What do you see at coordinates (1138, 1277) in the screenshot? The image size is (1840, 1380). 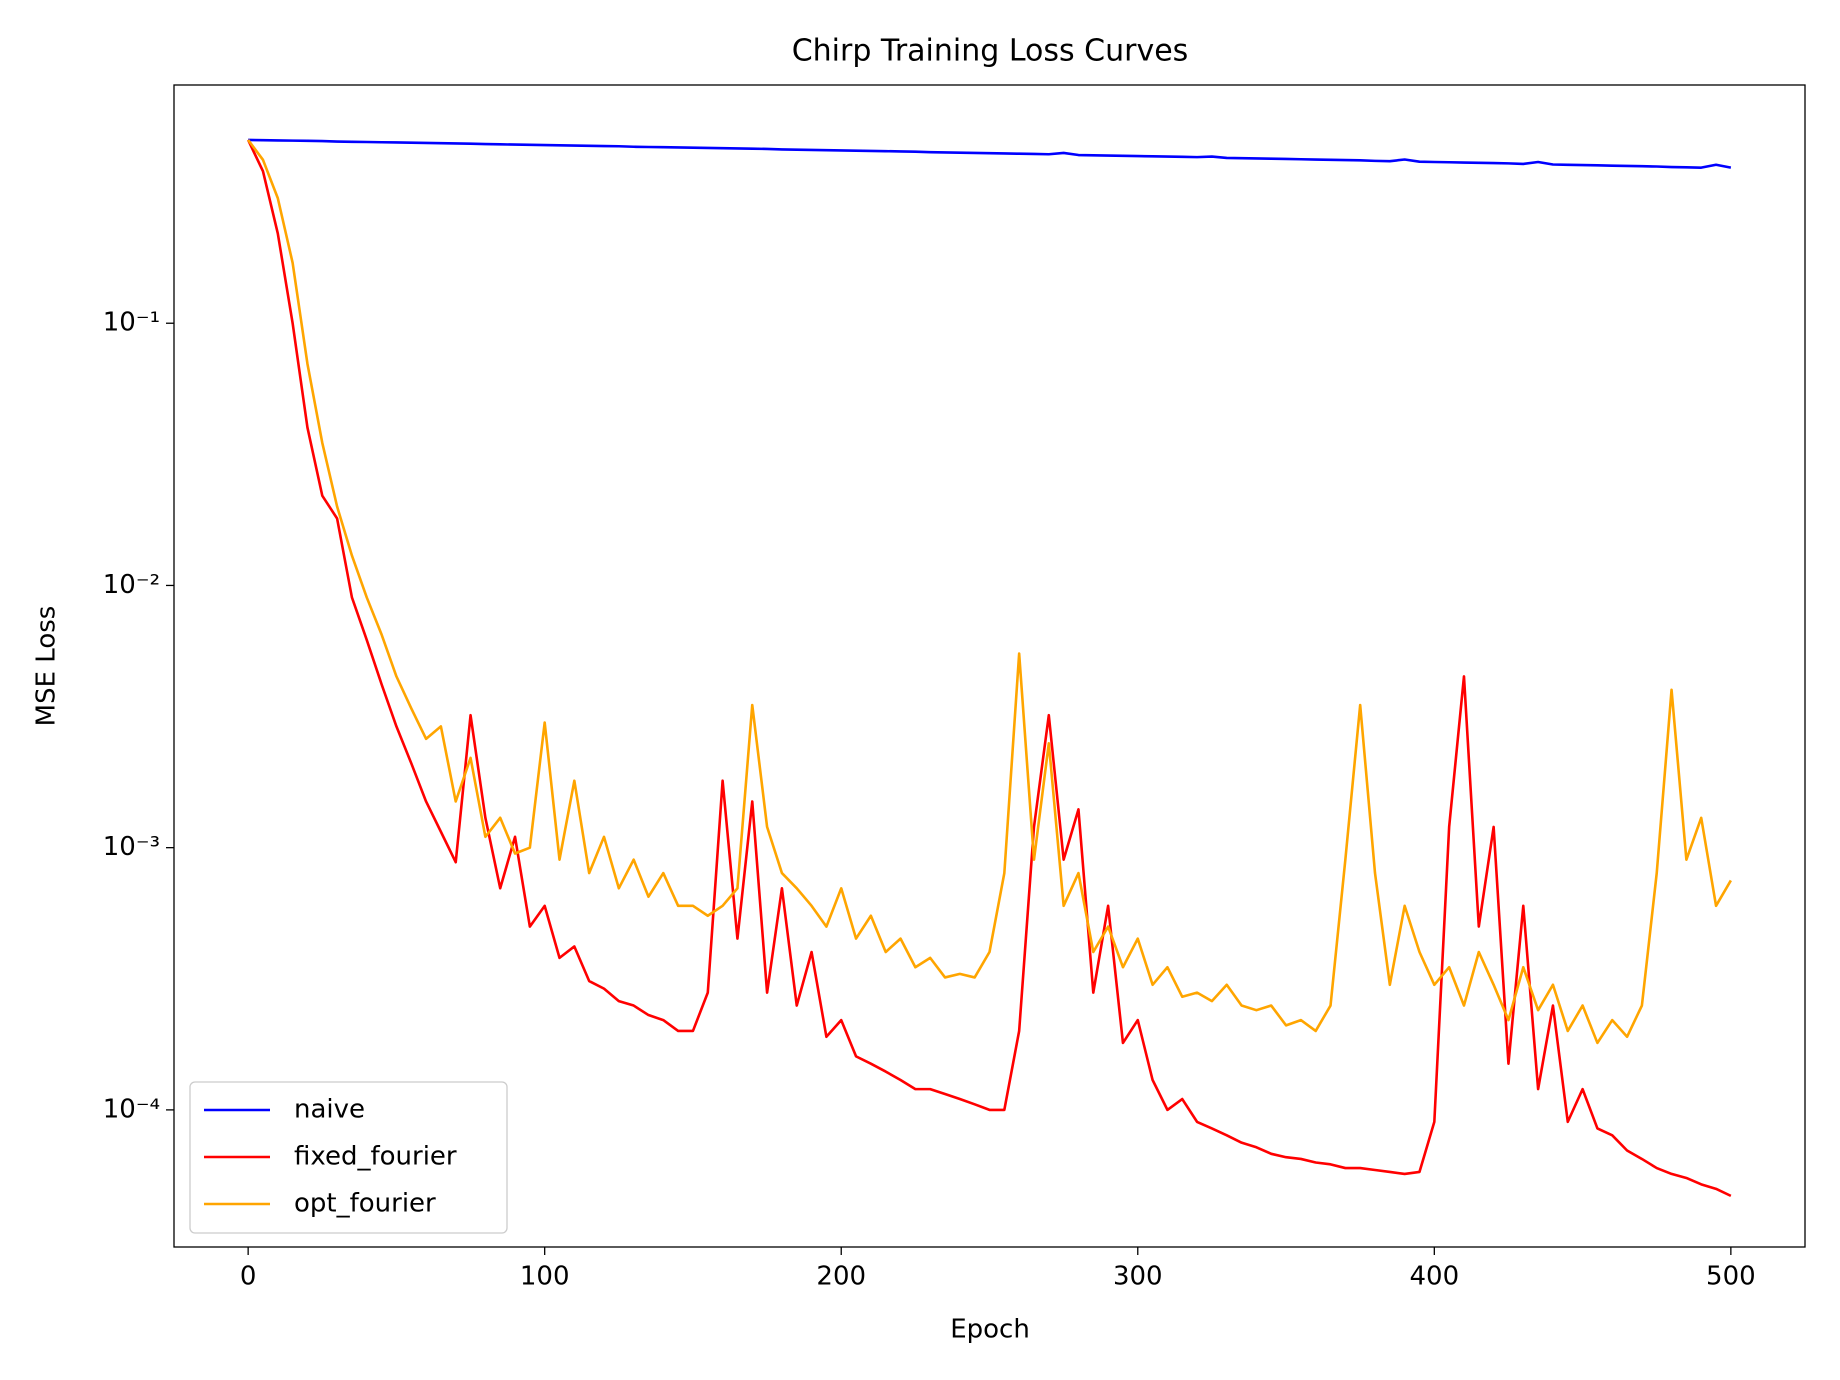 I see `x-tick-label: 300` at bounding box center [1138, 1277].